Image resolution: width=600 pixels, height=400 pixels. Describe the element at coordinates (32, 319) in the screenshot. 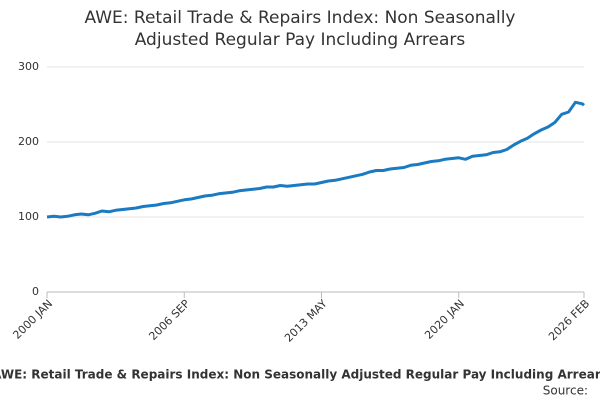

I see `x-tick-label: 2000 JAN` at that location.